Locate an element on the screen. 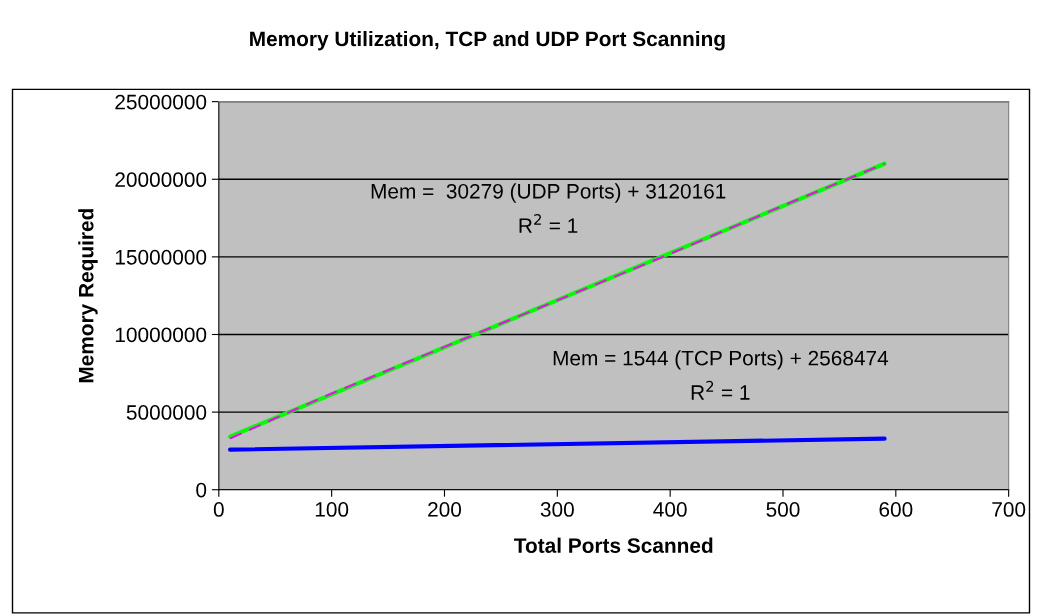 This screenshot has width=1042, height=616. x-tick-label: 500 is located at coordinates (783, 509).